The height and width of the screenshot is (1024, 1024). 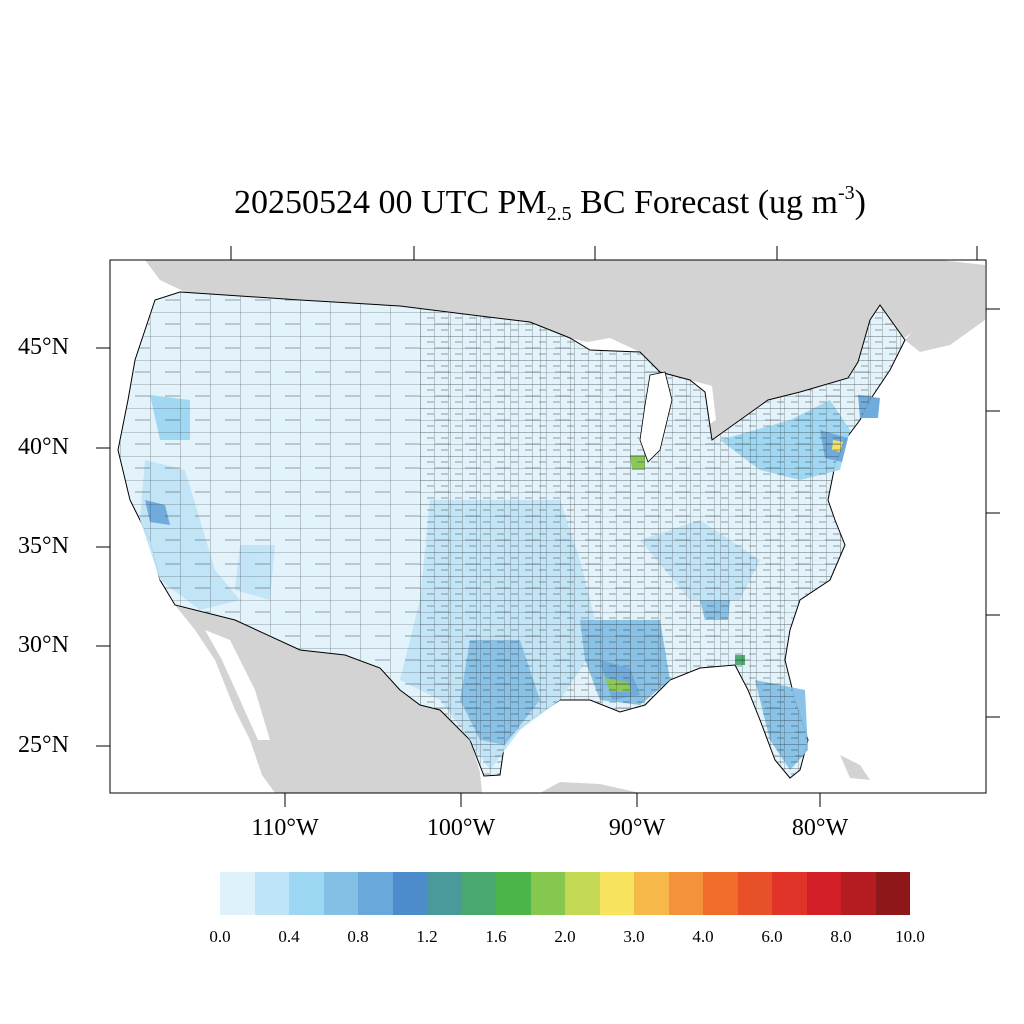 What do you see at coordinates (43, 447) in the screenshot?
I see `lat-label-40: 40°N` at bounding box center [43, 447].